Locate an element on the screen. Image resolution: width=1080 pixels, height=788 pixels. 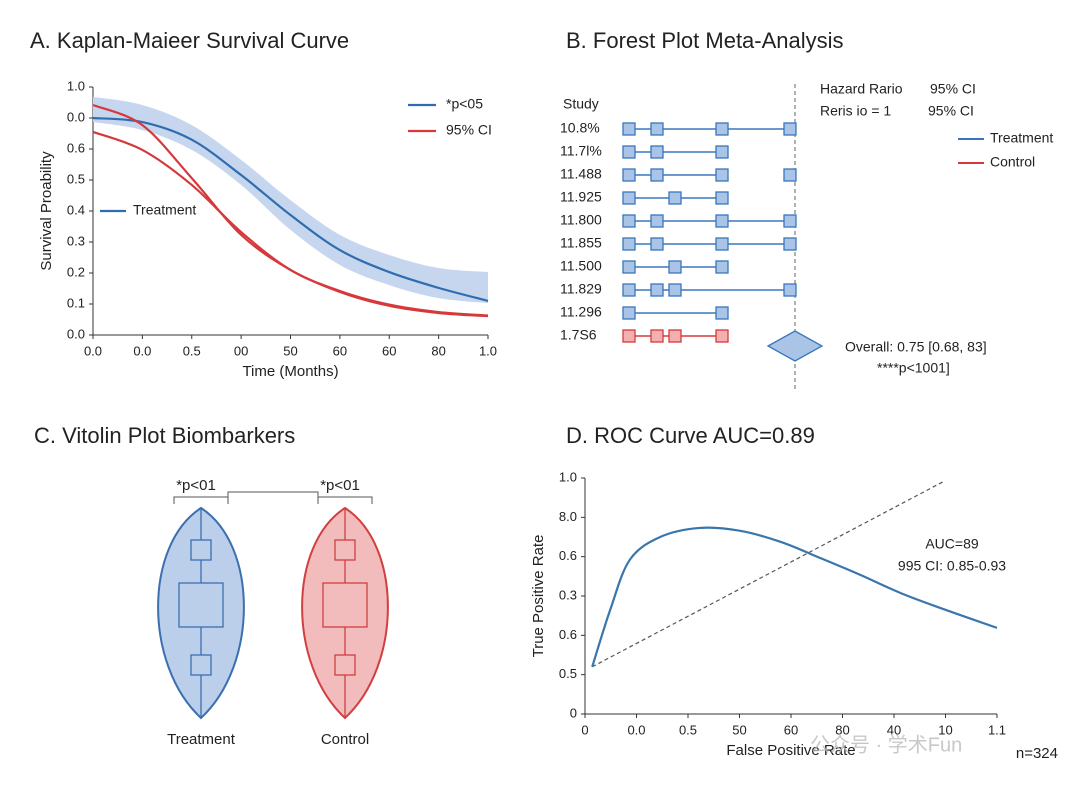
reference-line is located at coordinates (768, 574).